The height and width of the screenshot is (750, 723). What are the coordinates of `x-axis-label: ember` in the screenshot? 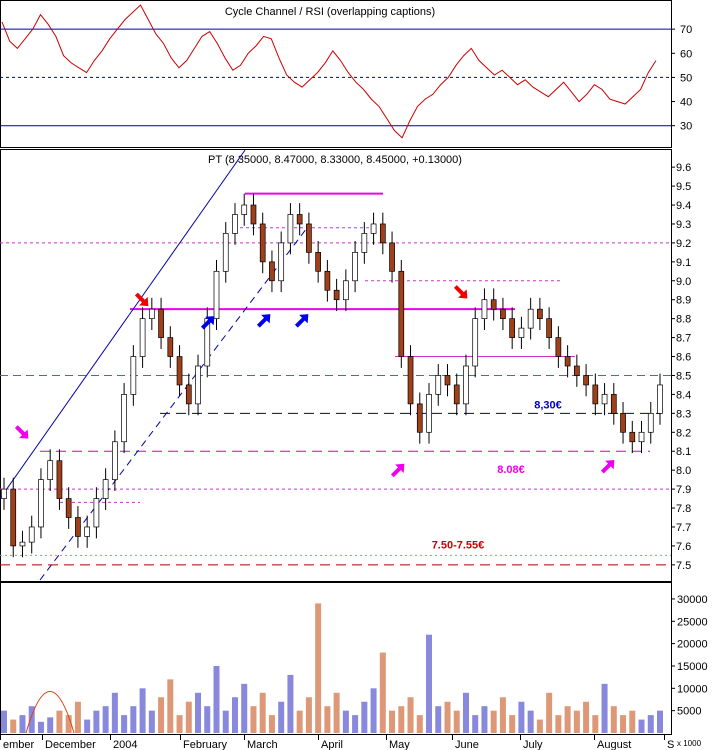 It's located at (19, 744).